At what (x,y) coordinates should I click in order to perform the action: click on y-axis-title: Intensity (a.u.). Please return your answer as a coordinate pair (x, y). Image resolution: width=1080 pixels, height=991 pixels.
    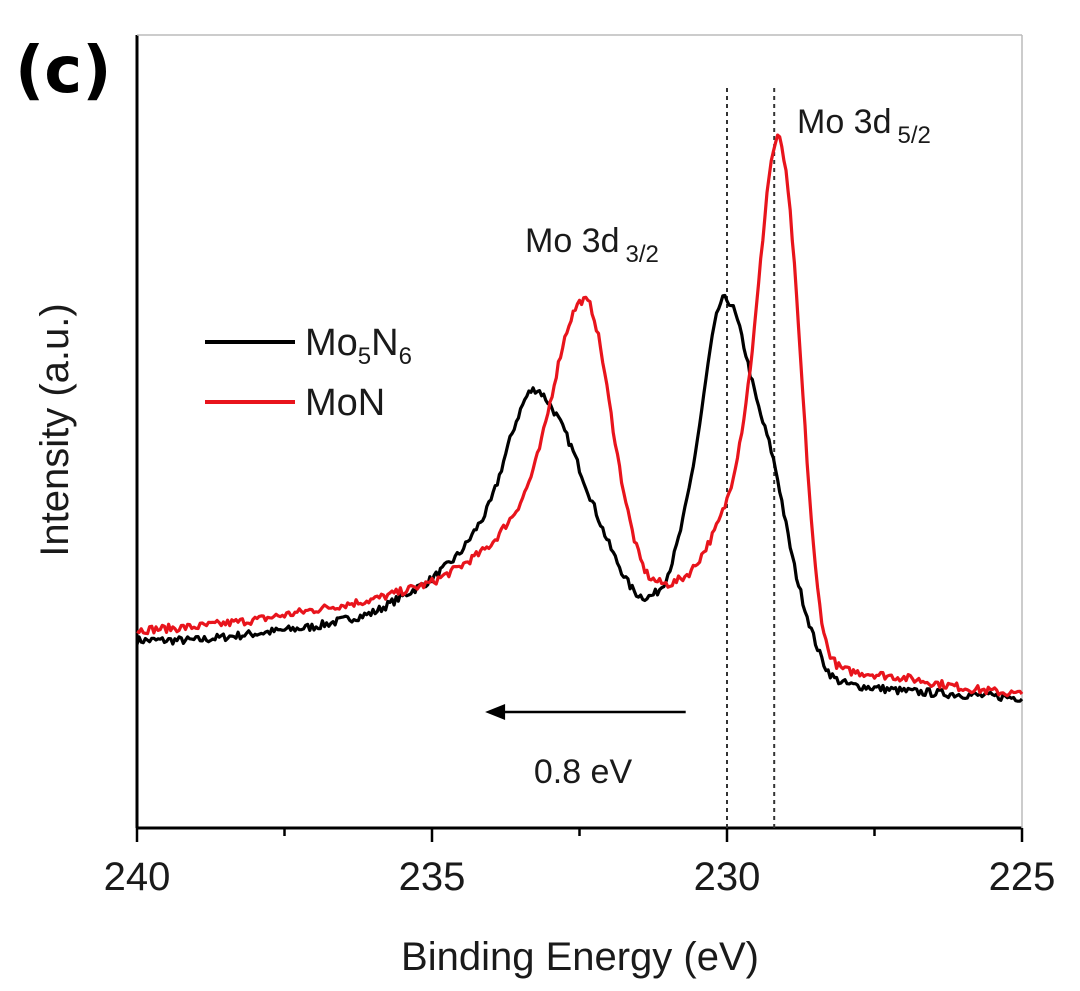
    Looking at the image, I should click on (55, 429).